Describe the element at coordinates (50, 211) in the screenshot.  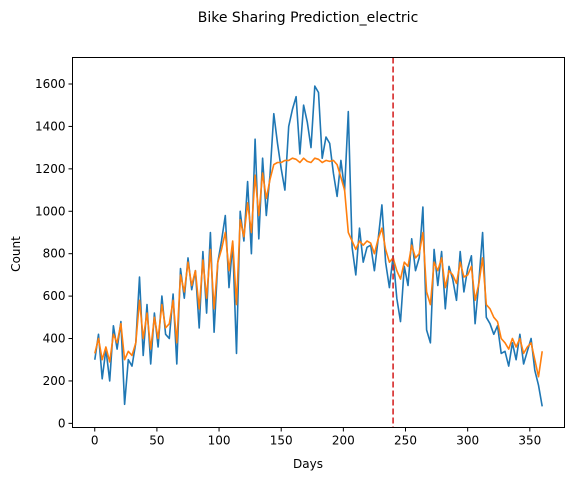
I see `y-tick-label: 1000` at that location.